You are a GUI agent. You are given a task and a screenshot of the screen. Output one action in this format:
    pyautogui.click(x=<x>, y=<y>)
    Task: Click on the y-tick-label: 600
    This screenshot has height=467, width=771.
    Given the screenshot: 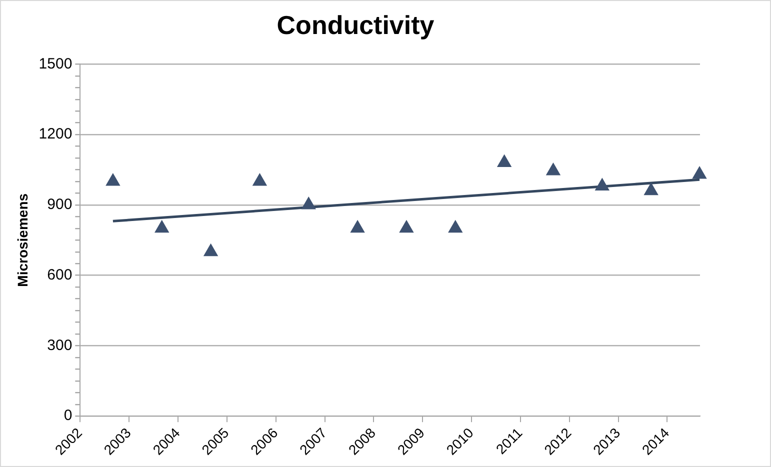 What is the action you would take?
    pyautogui.click(x=59, y=275)
    